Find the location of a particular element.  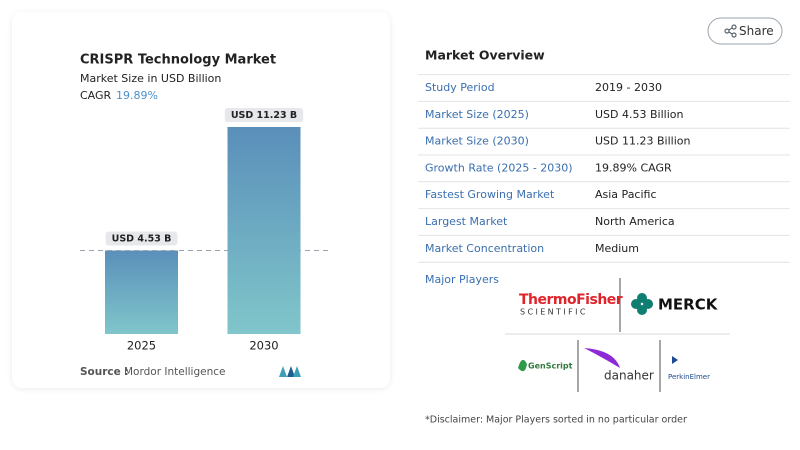

share-label: Share is located at coordinates (756, 31).